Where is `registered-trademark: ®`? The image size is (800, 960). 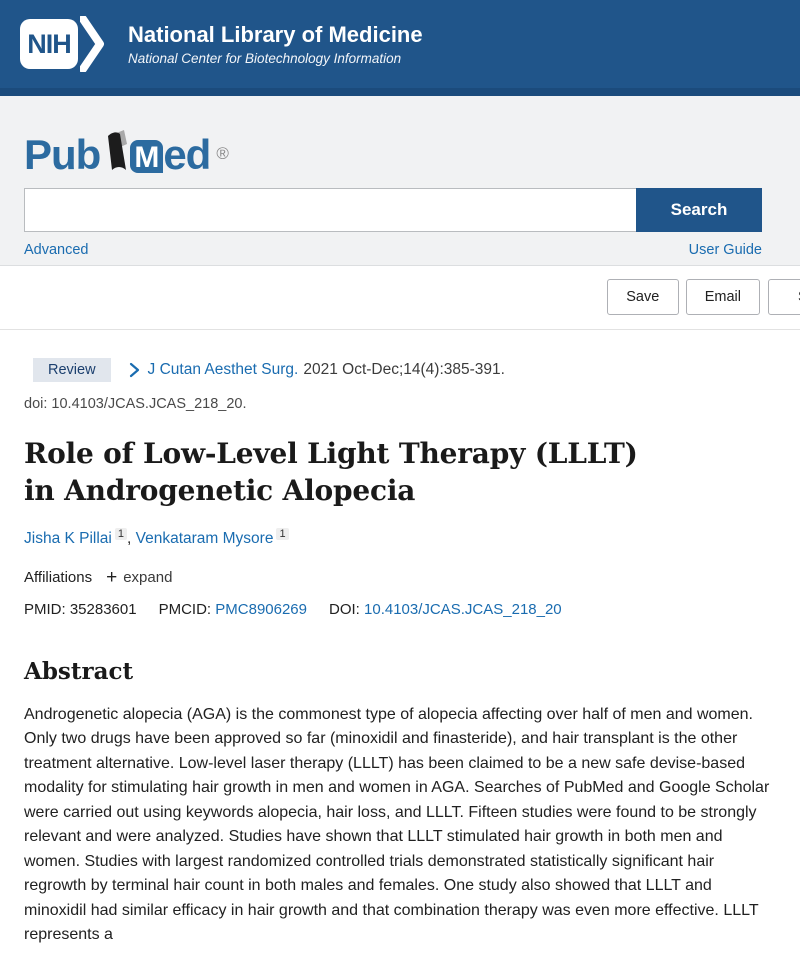
registered-trademark: ® is located at coordinates (222, 153).